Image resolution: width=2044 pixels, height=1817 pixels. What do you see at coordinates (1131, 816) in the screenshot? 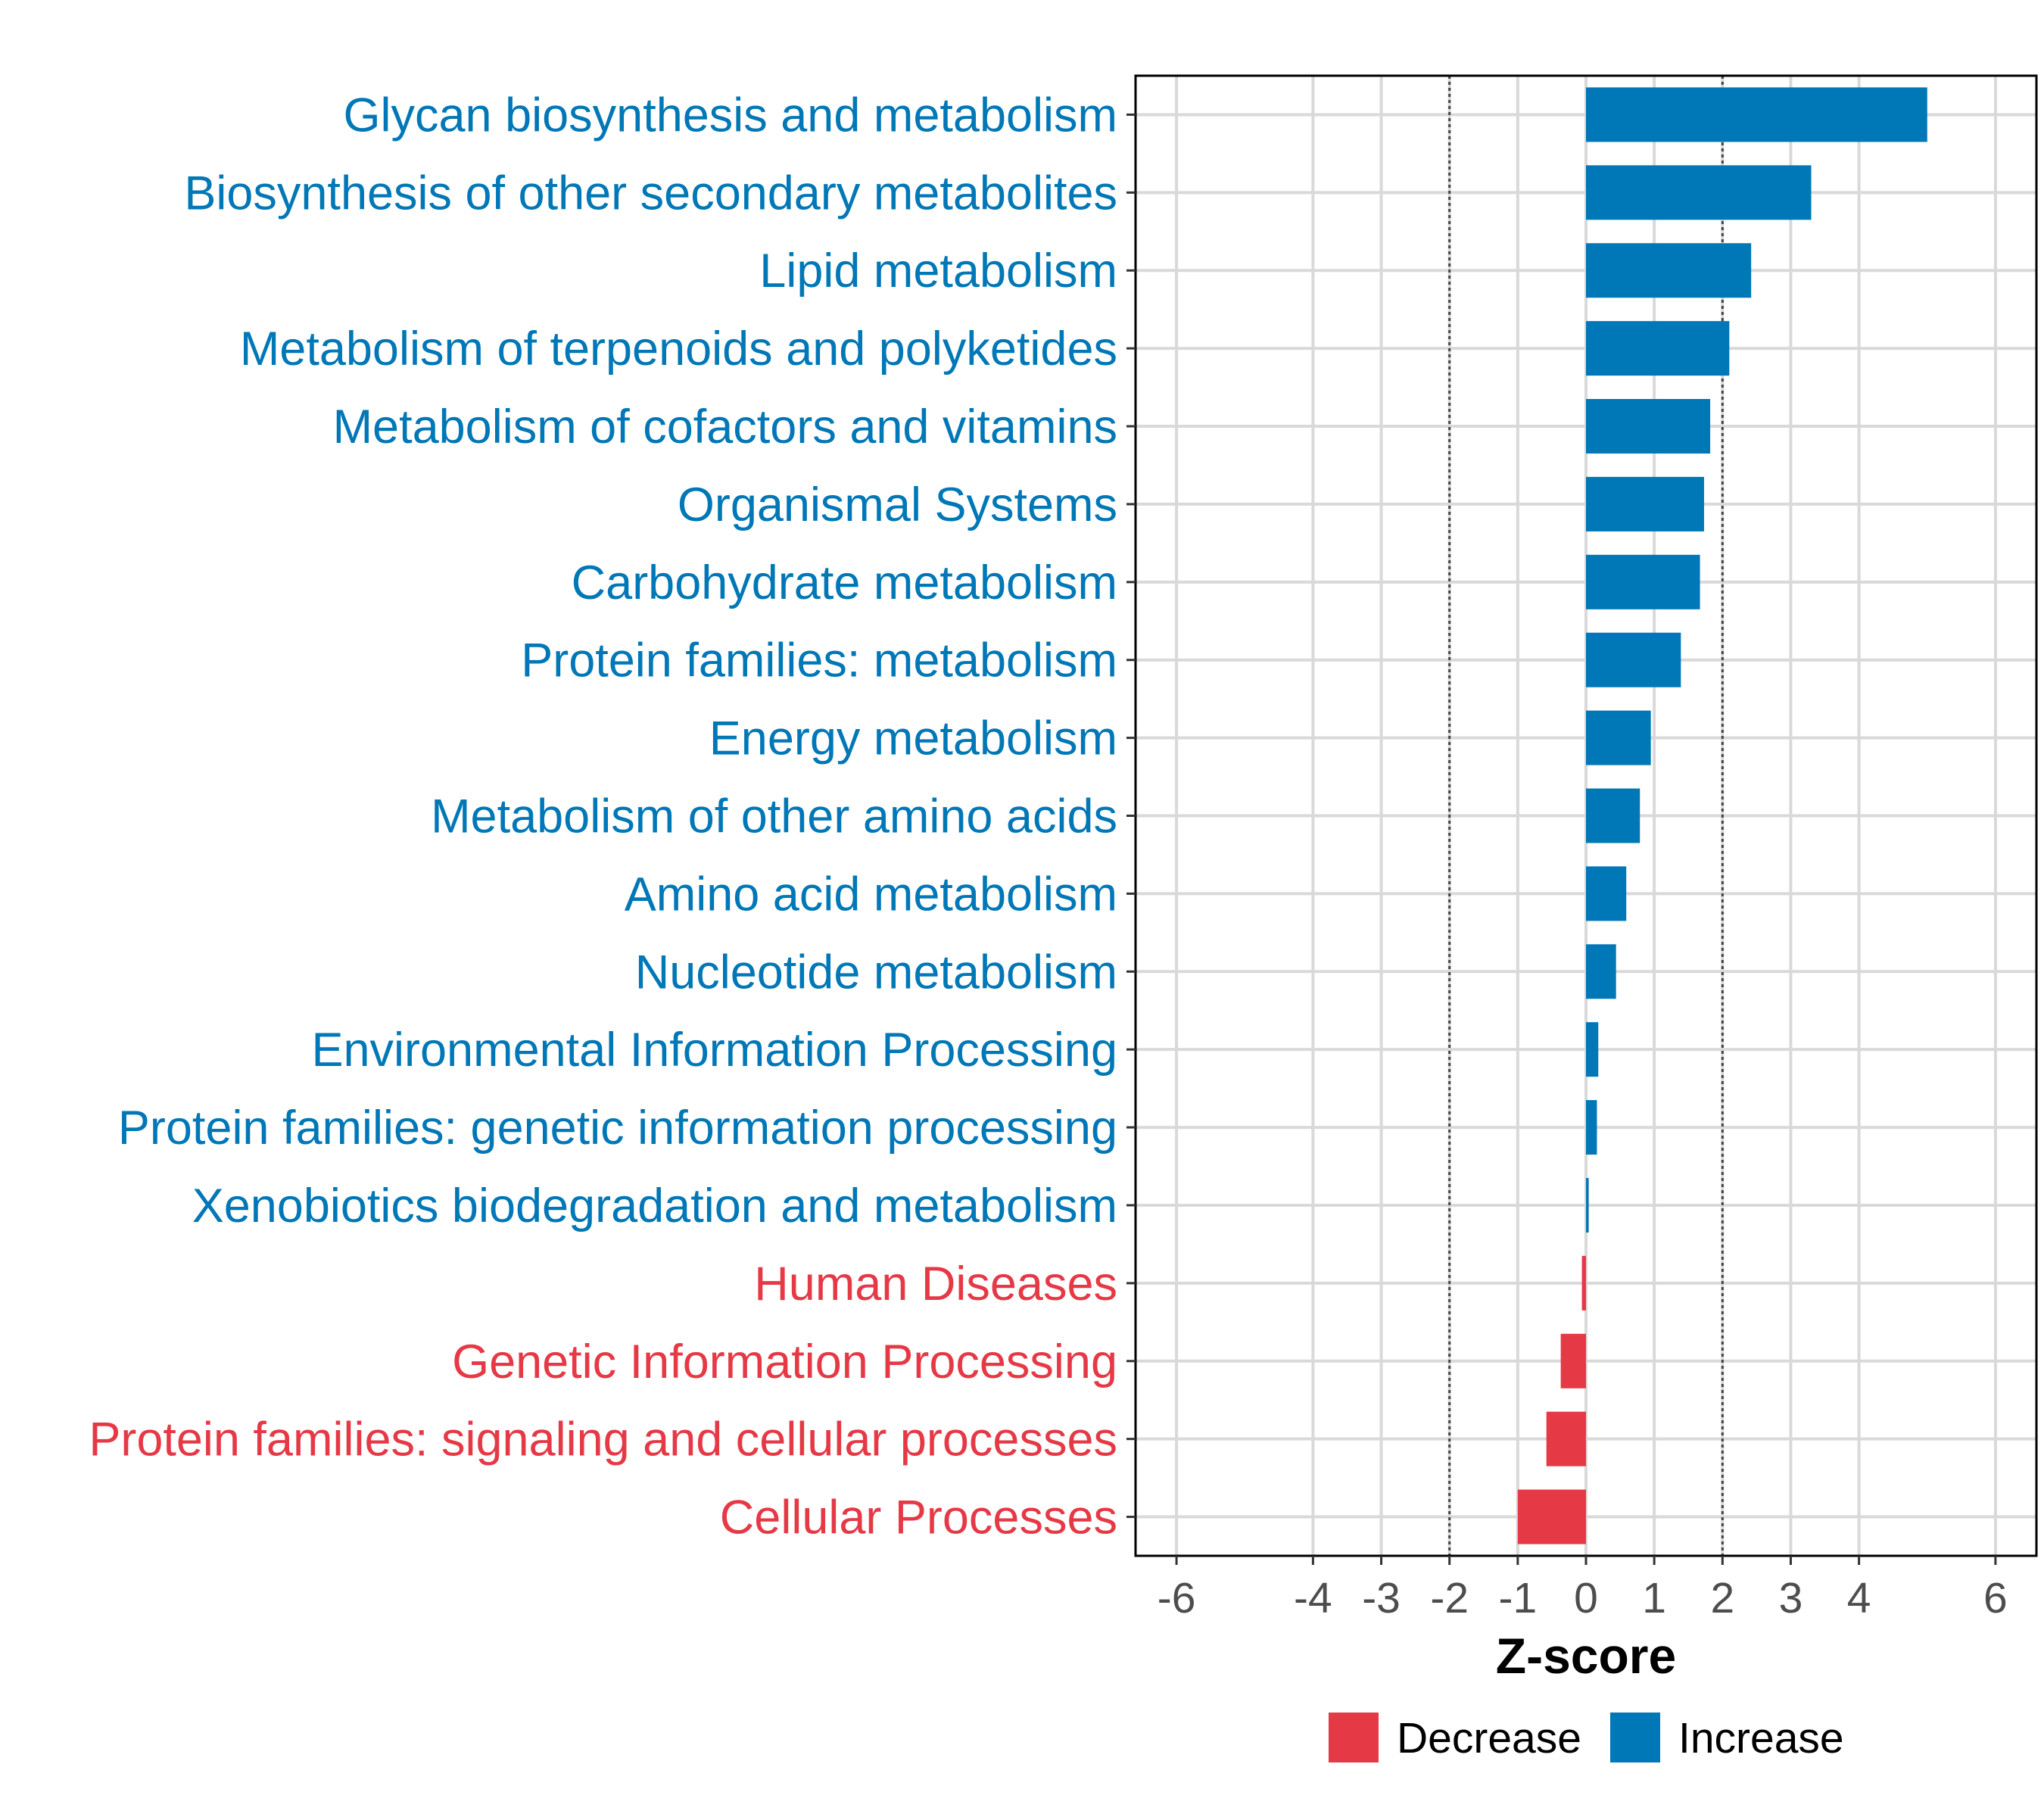
I see `y-axis-ticks` at bounding box center [1131, 816].